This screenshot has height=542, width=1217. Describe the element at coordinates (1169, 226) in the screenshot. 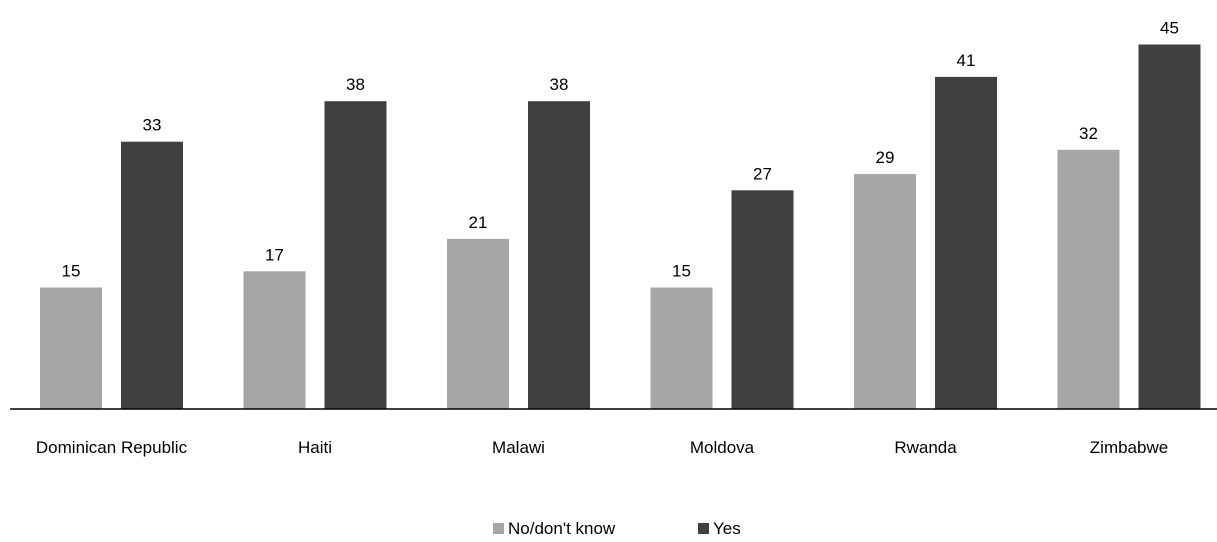

I see `bar-zimbabwe-yes` at that location.